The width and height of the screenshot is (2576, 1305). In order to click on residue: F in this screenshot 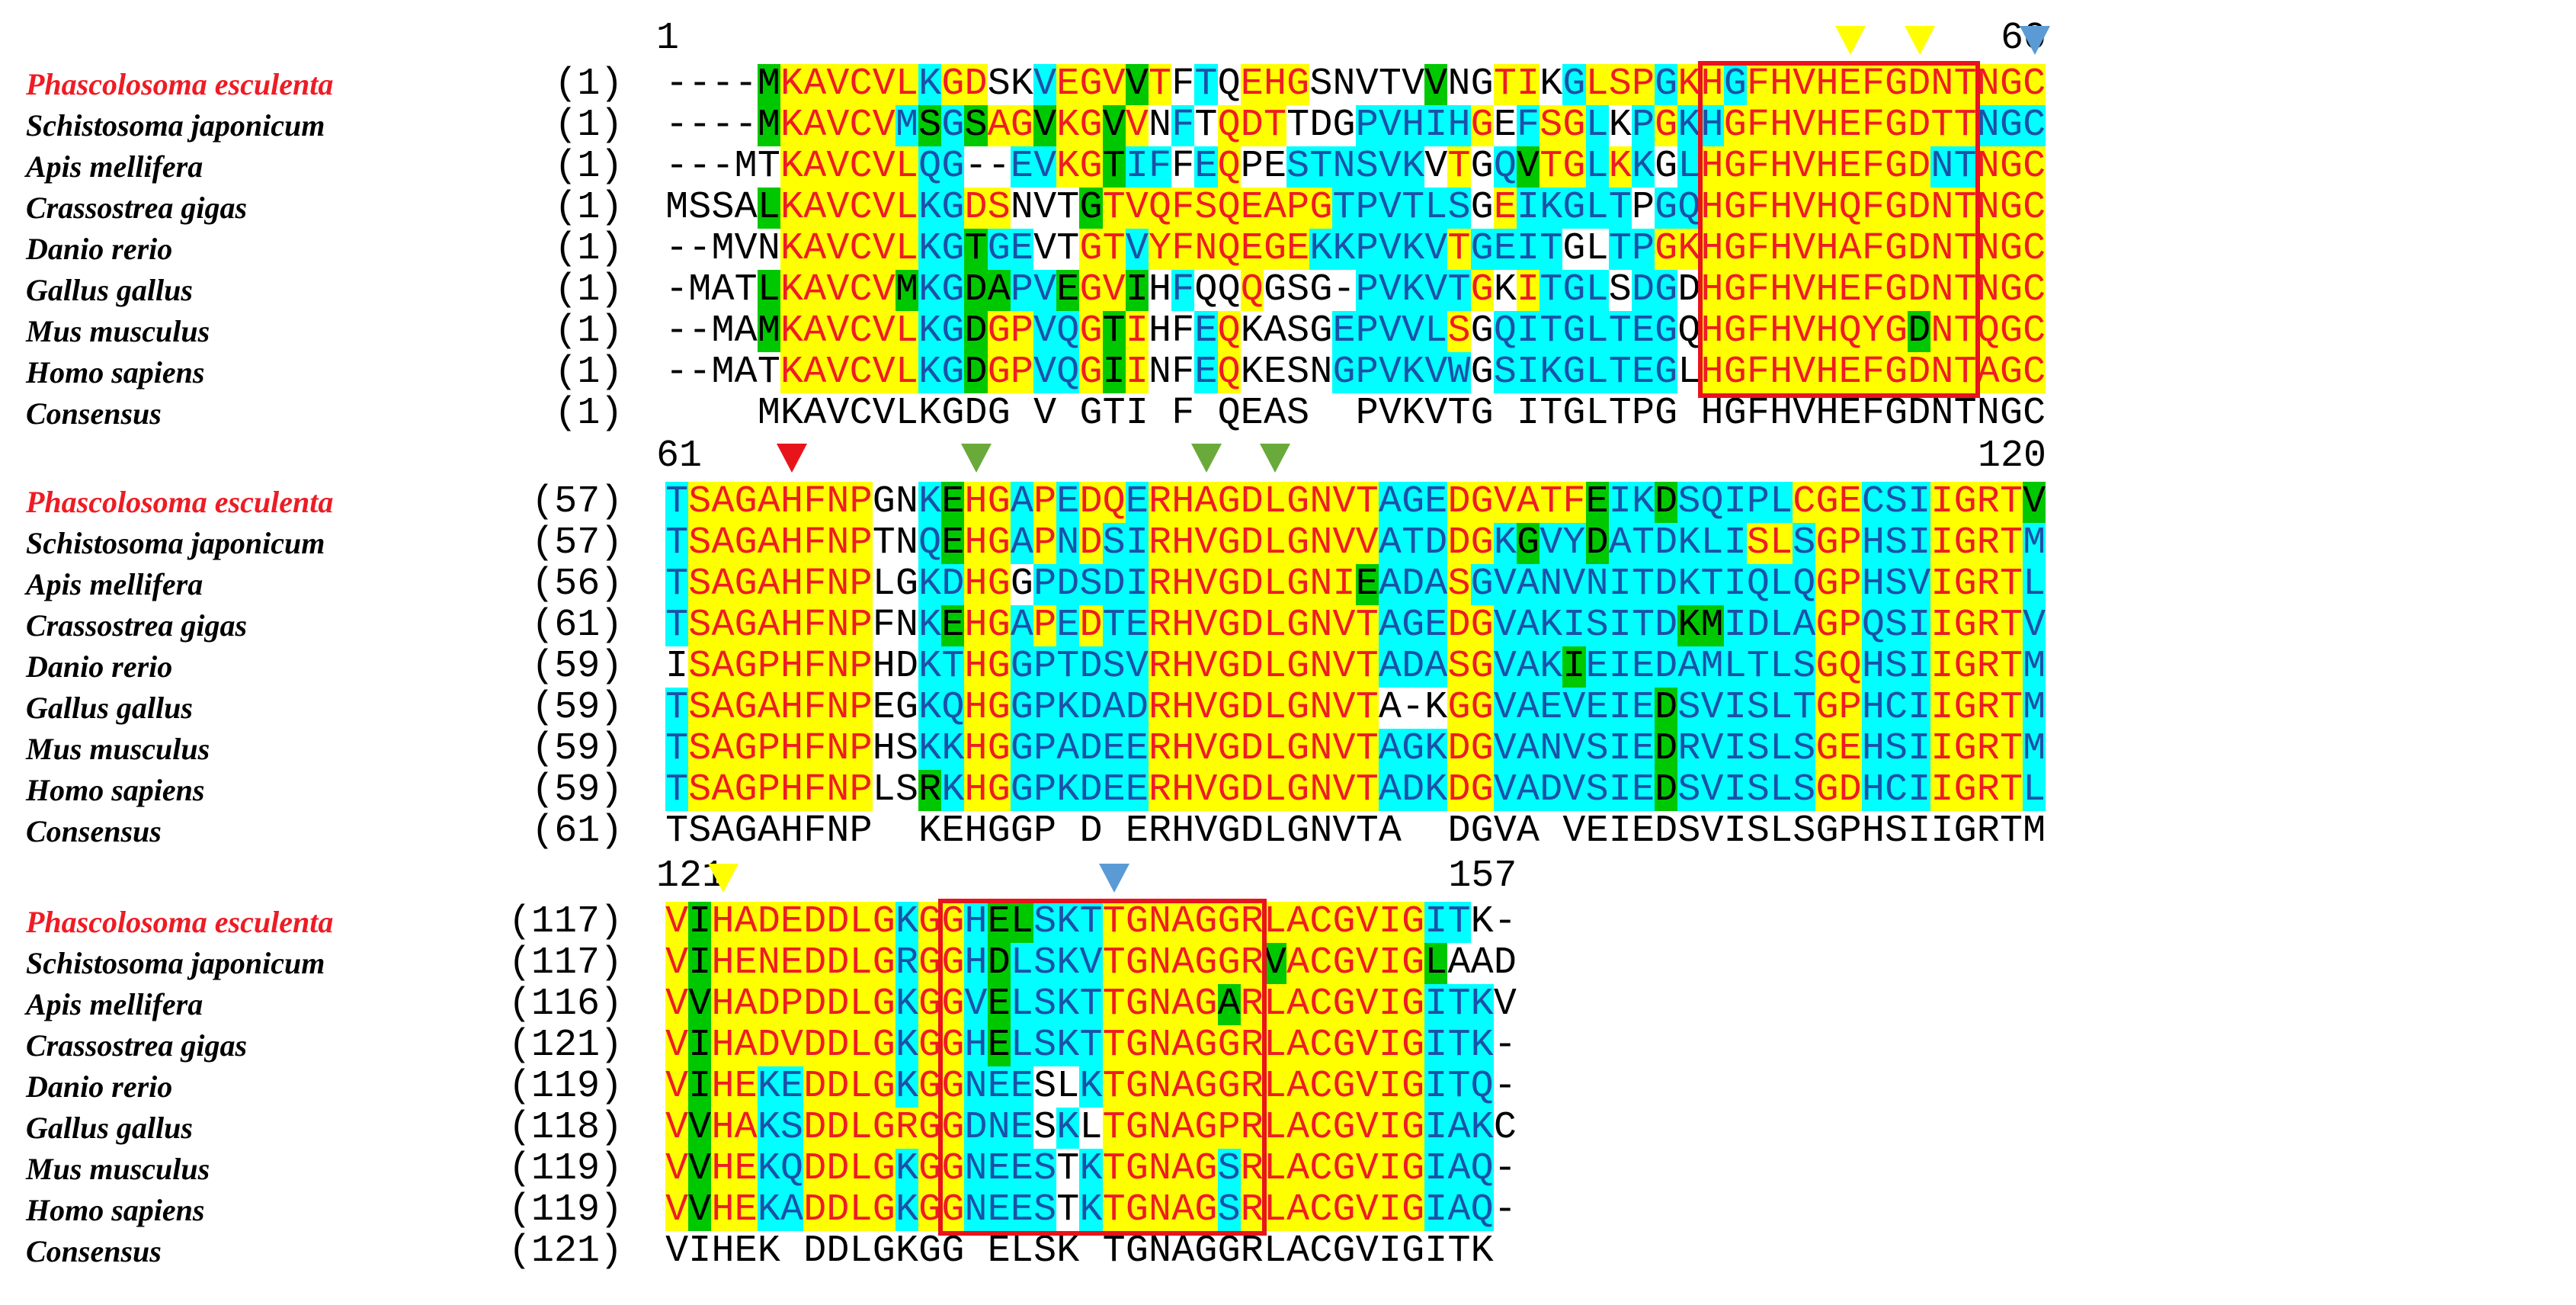, I will do `click(1183, 331)`.